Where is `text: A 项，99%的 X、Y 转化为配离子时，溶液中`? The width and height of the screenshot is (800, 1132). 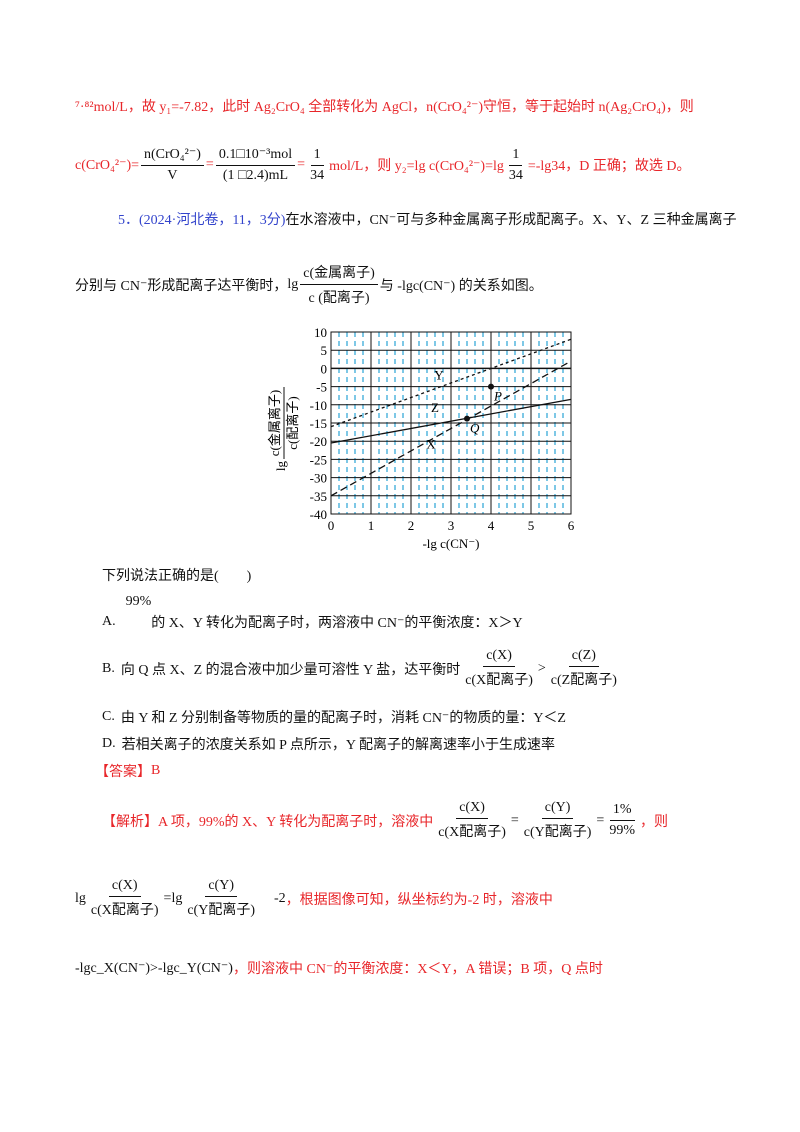
text: A 项，99%的 X、Y 转化为配离子时，溶液中 is located at coordinates (296, 822).